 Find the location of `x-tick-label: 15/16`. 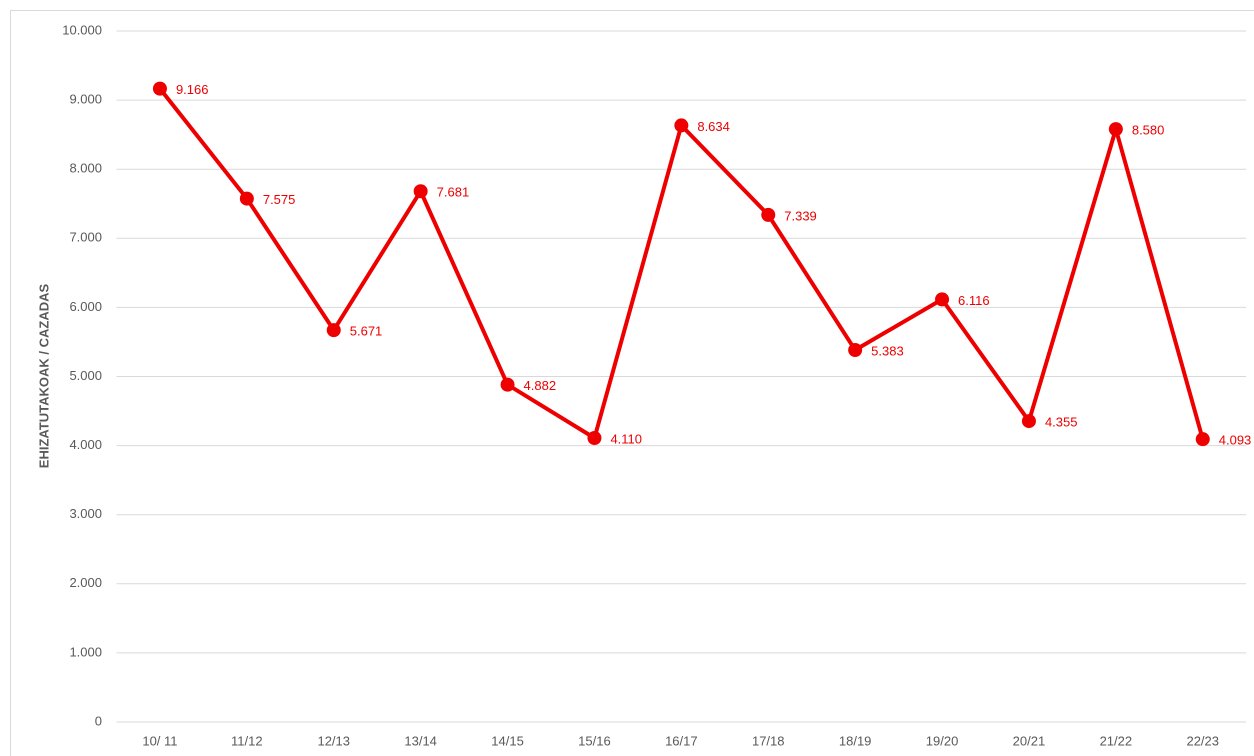

x-tick-label: 15/16 is located at coordinates (594, 740).